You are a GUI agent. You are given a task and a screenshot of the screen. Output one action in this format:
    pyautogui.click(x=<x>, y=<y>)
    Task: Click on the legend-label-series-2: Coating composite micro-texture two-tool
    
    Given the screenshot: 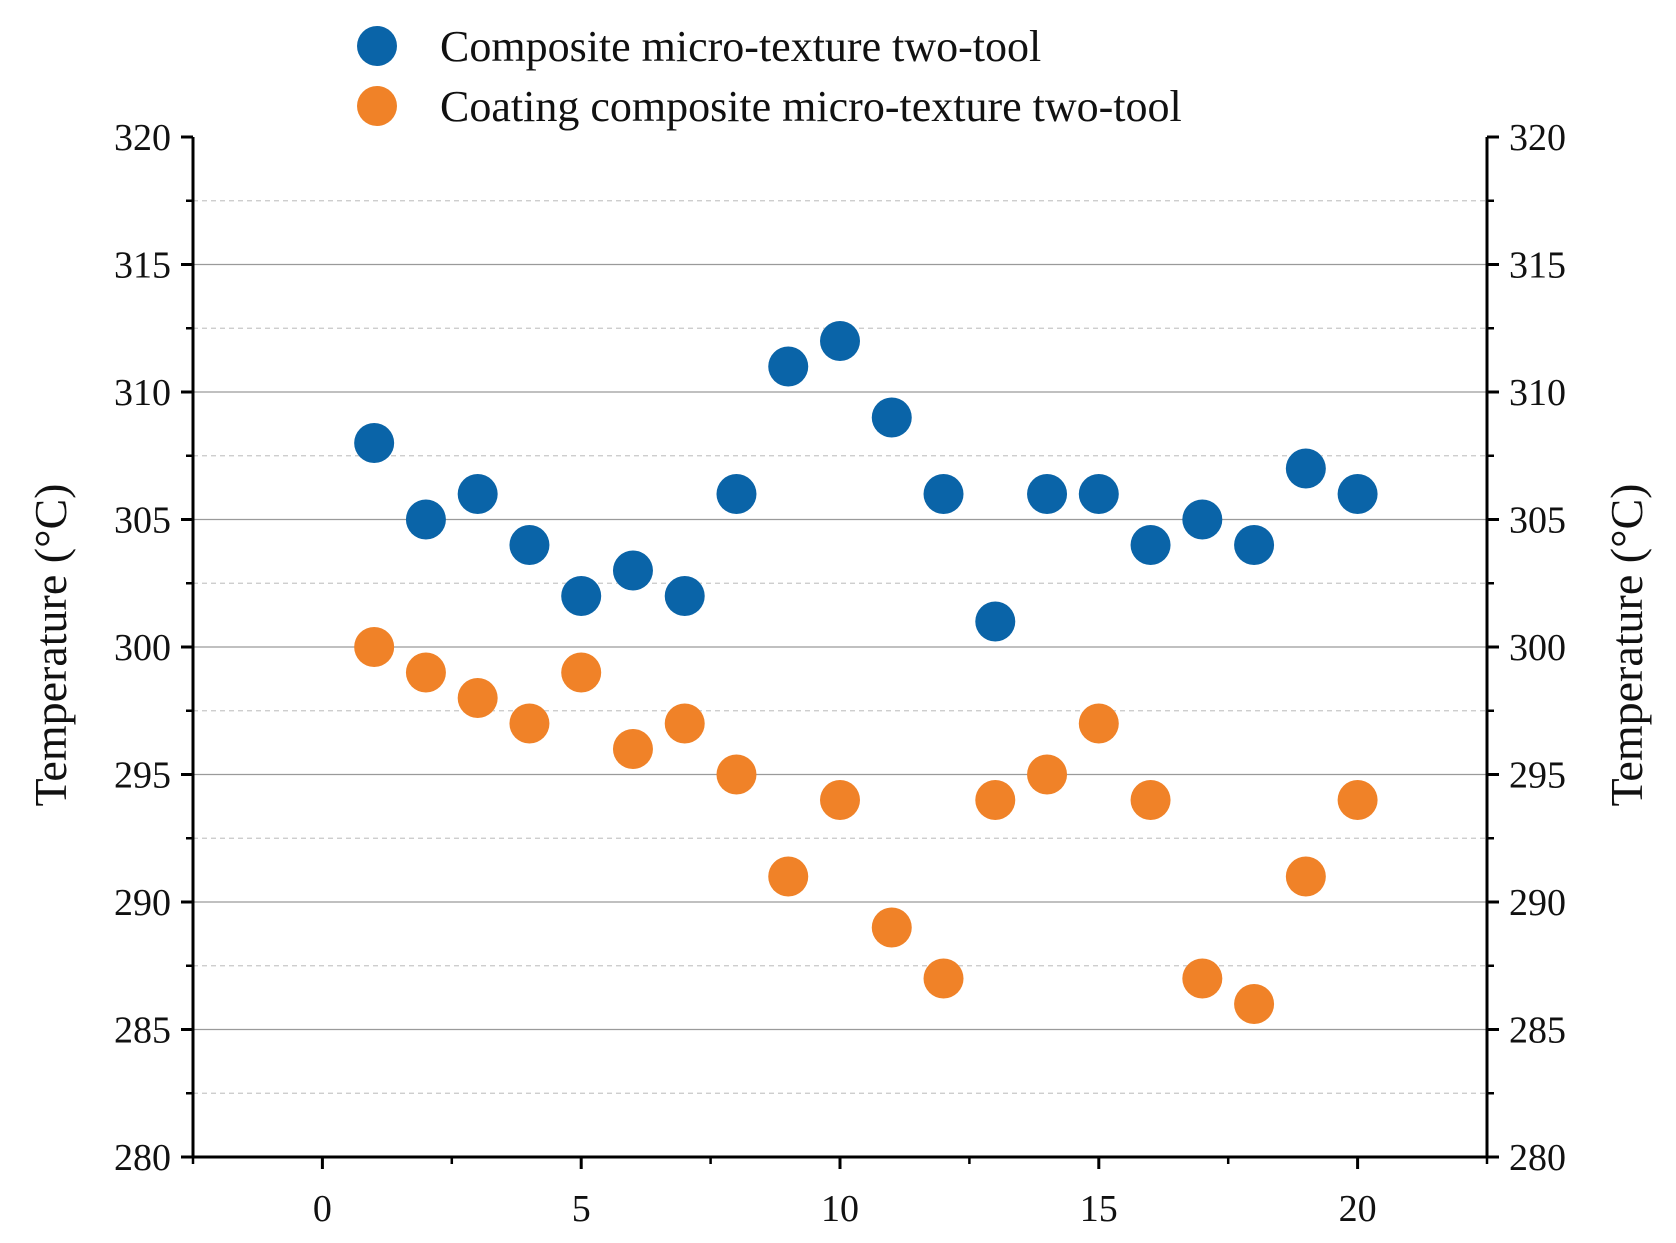 What is the action you would take?
    pyautogui.click(x=811, y=106)
    